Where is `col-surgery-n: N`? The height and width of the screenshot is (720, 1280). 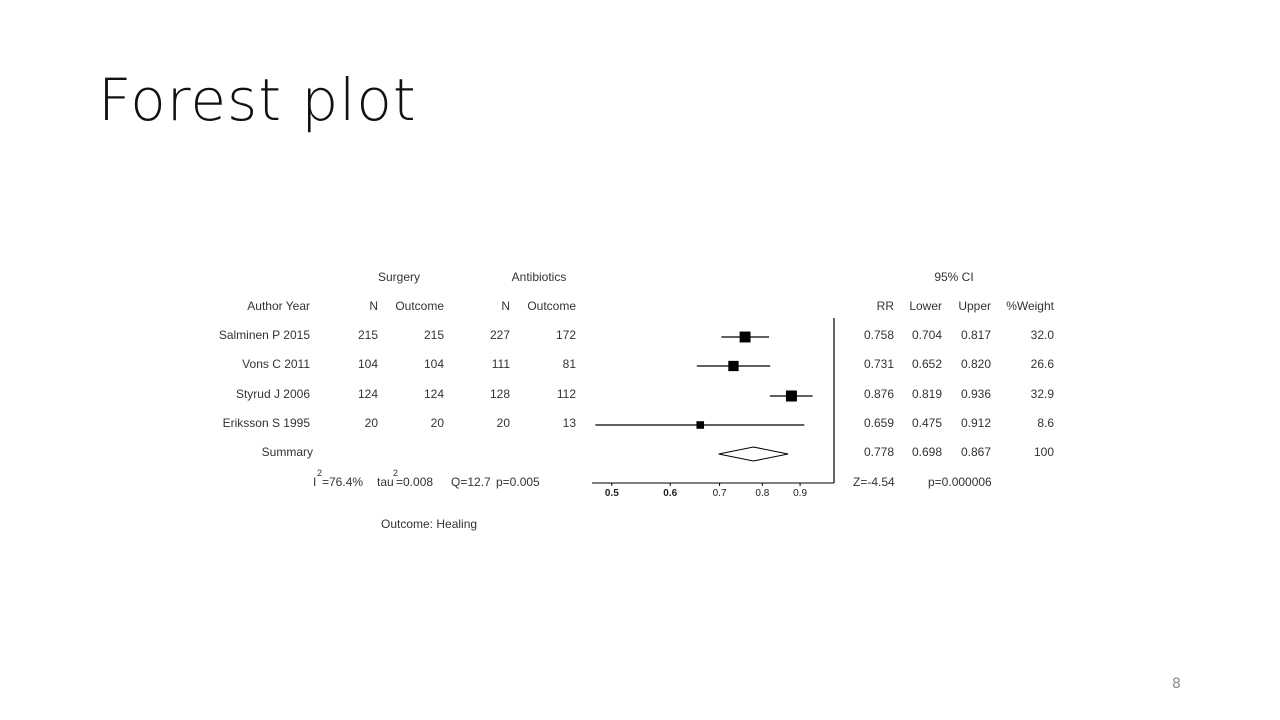 col-surgery-n: N is located at coordinates (373, 306).